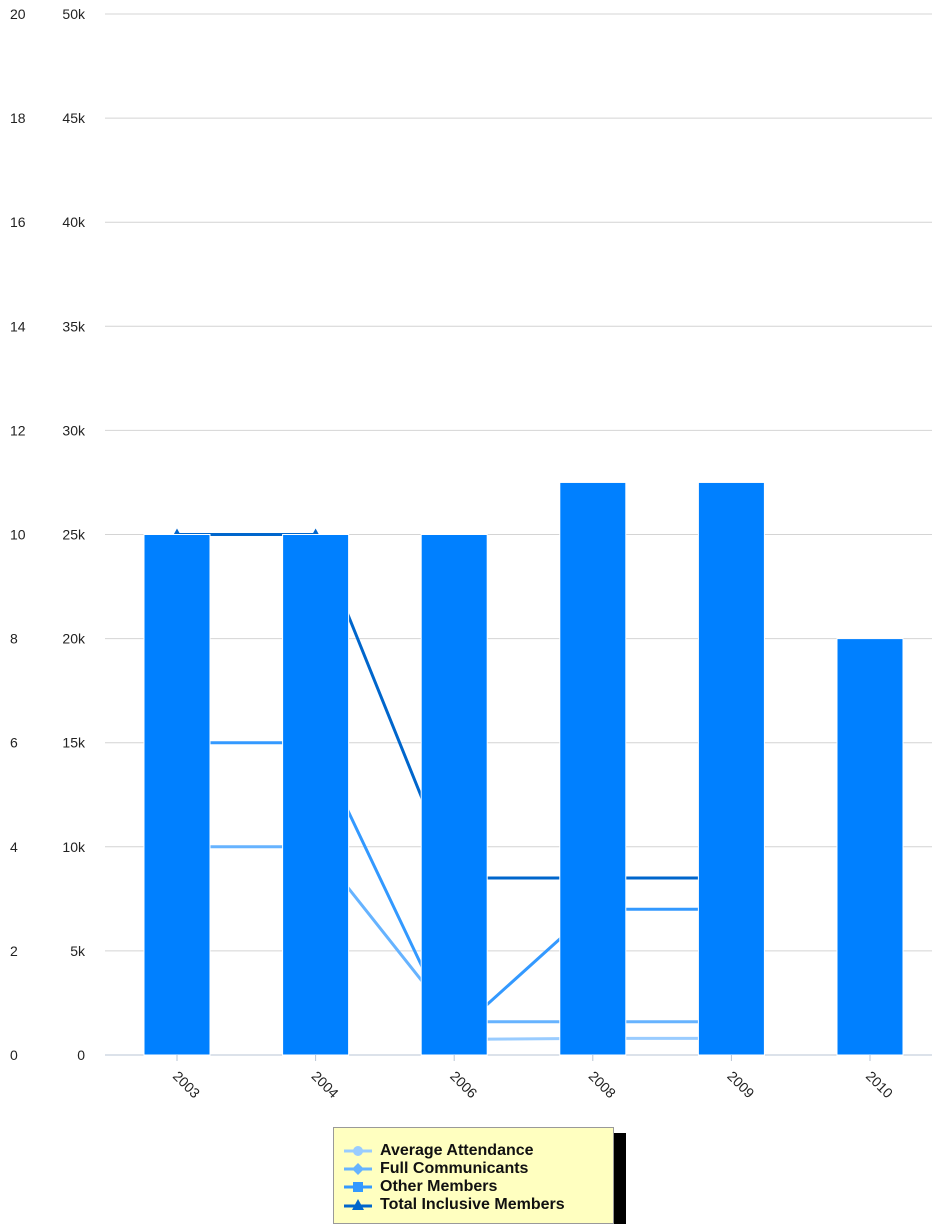  What do you see at coordinates (74, 743) in the screenshot?
I see `right-tick-label: 15k` at bounding box center [74, 743].